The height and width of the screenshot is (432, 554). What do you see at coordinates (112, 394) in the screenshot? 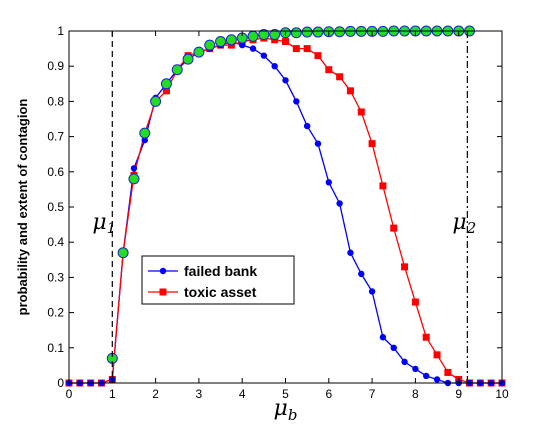
I see `x-tick-label: 1` at bounding box center [112, 394].